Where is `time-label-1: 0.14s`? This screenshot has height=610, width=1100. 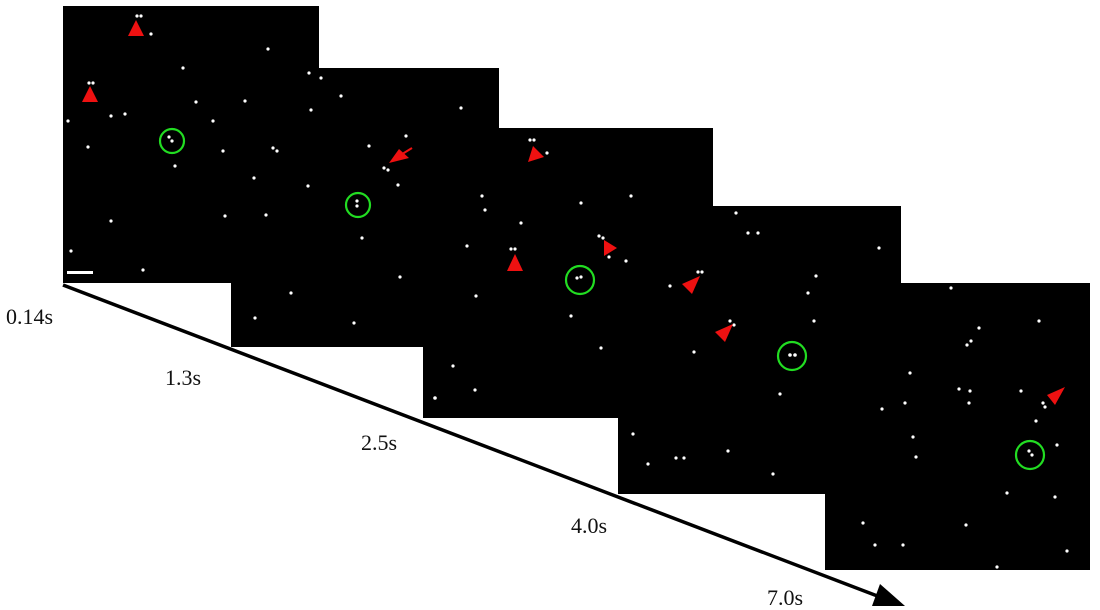
time-label-1: 0.14s is located at coordinates (30, 316).